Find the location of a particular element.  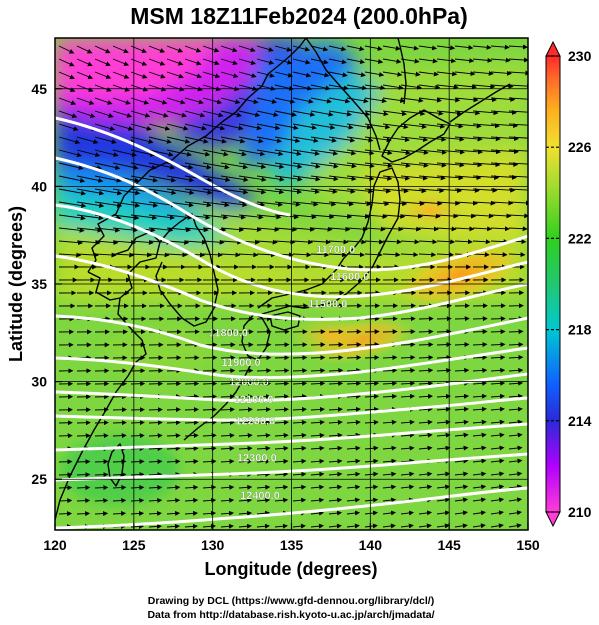

y-axis-ticks: 25 30 35 40 45 is located at coordinates (46, 284).